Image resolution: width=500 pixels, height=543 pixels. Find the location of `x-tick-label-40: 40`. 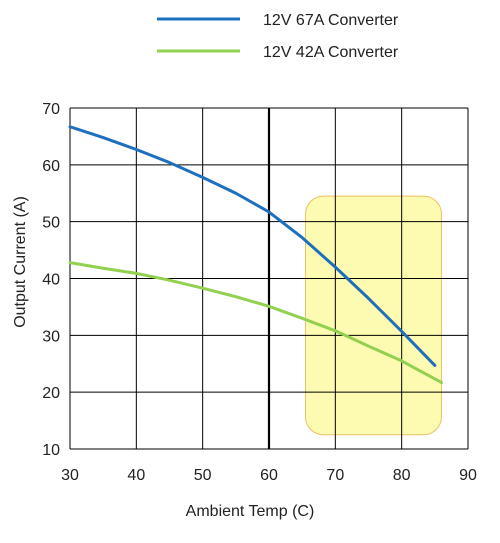

x-tick-label-40: 40 is located at coordinates (136, 475).